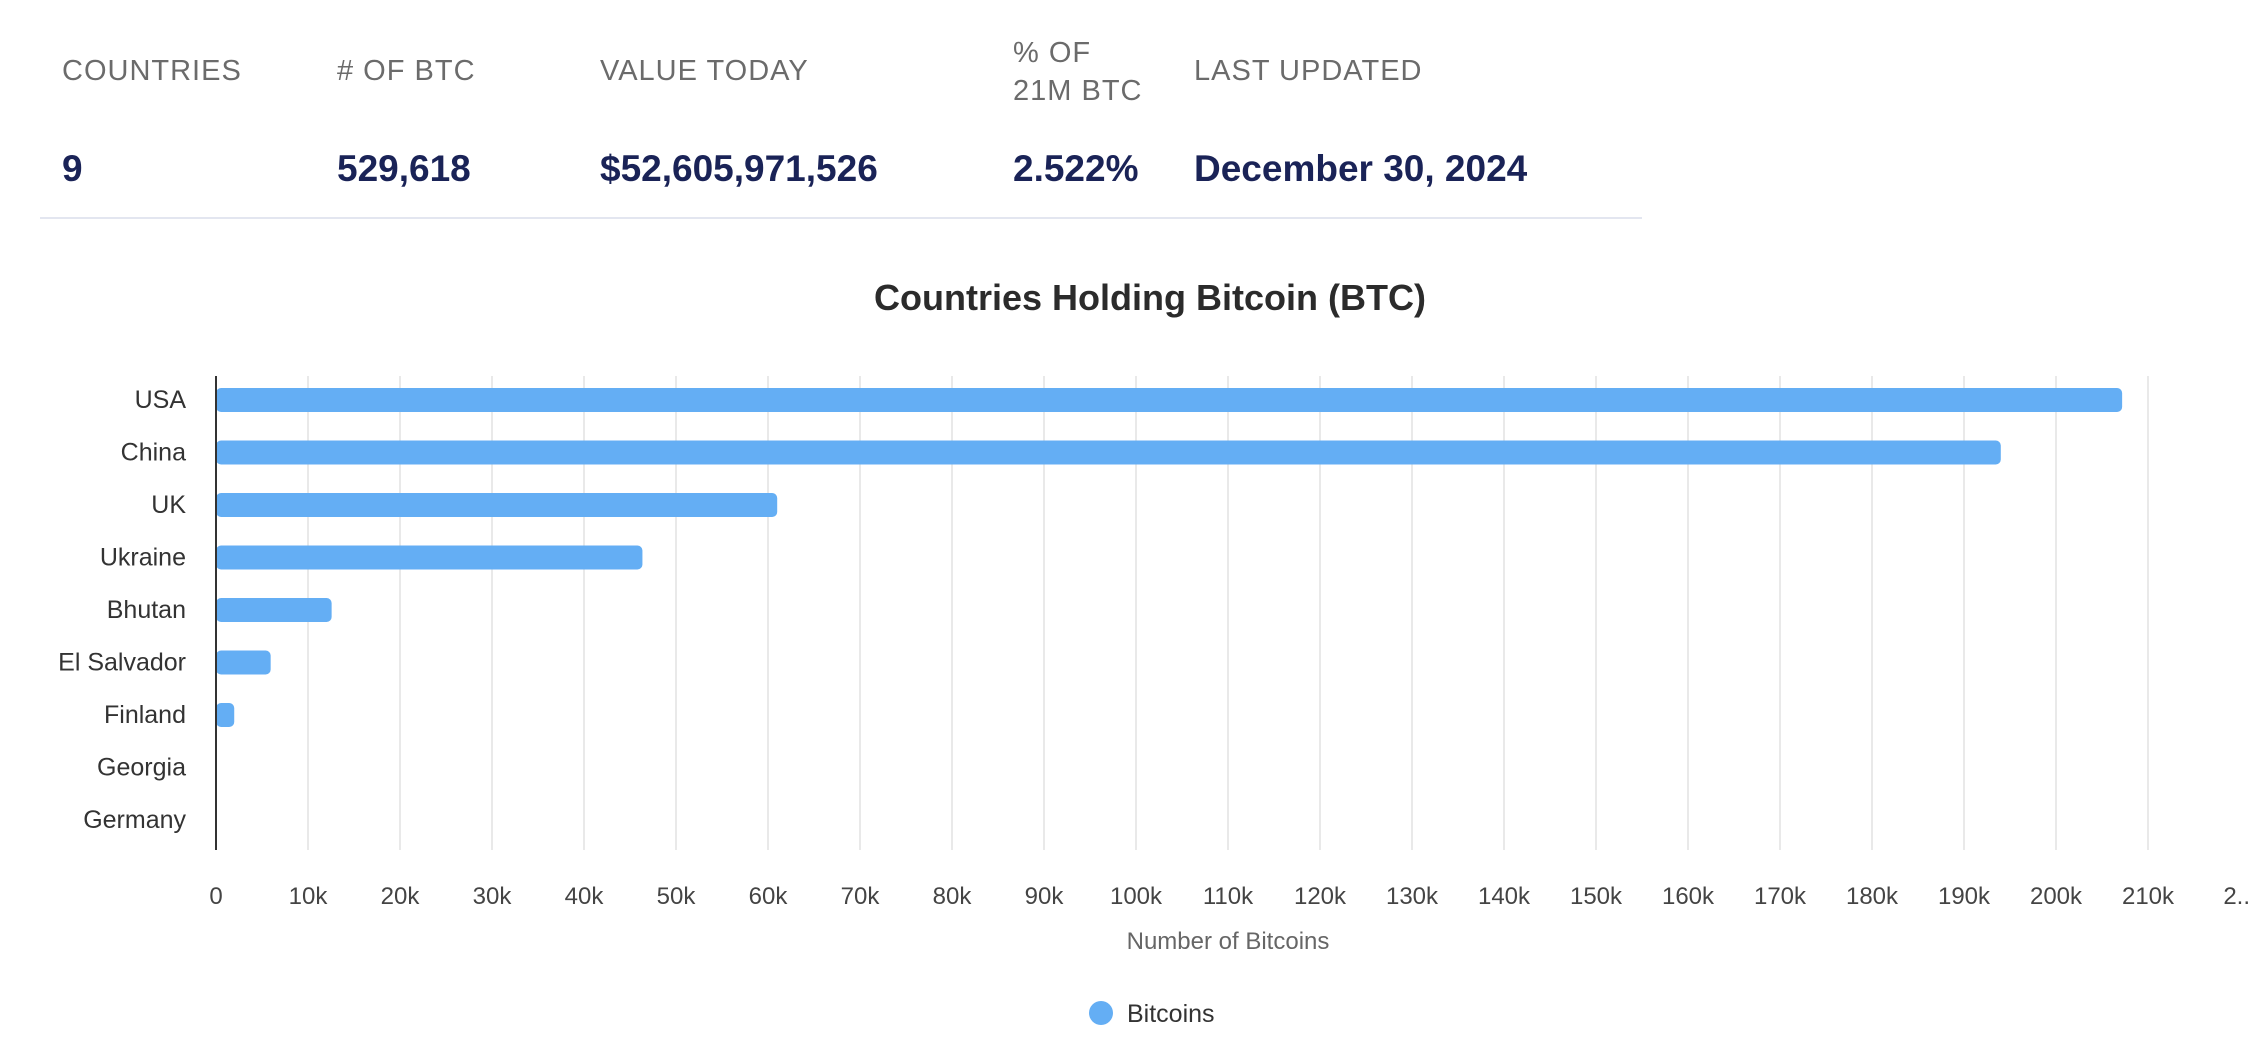 This screenshot has width=2248, height=1041. What do you see at coordinates (861, 896) in the screenshot?
I see `x-tick-label: 70k` at bounding box center [861, 896].